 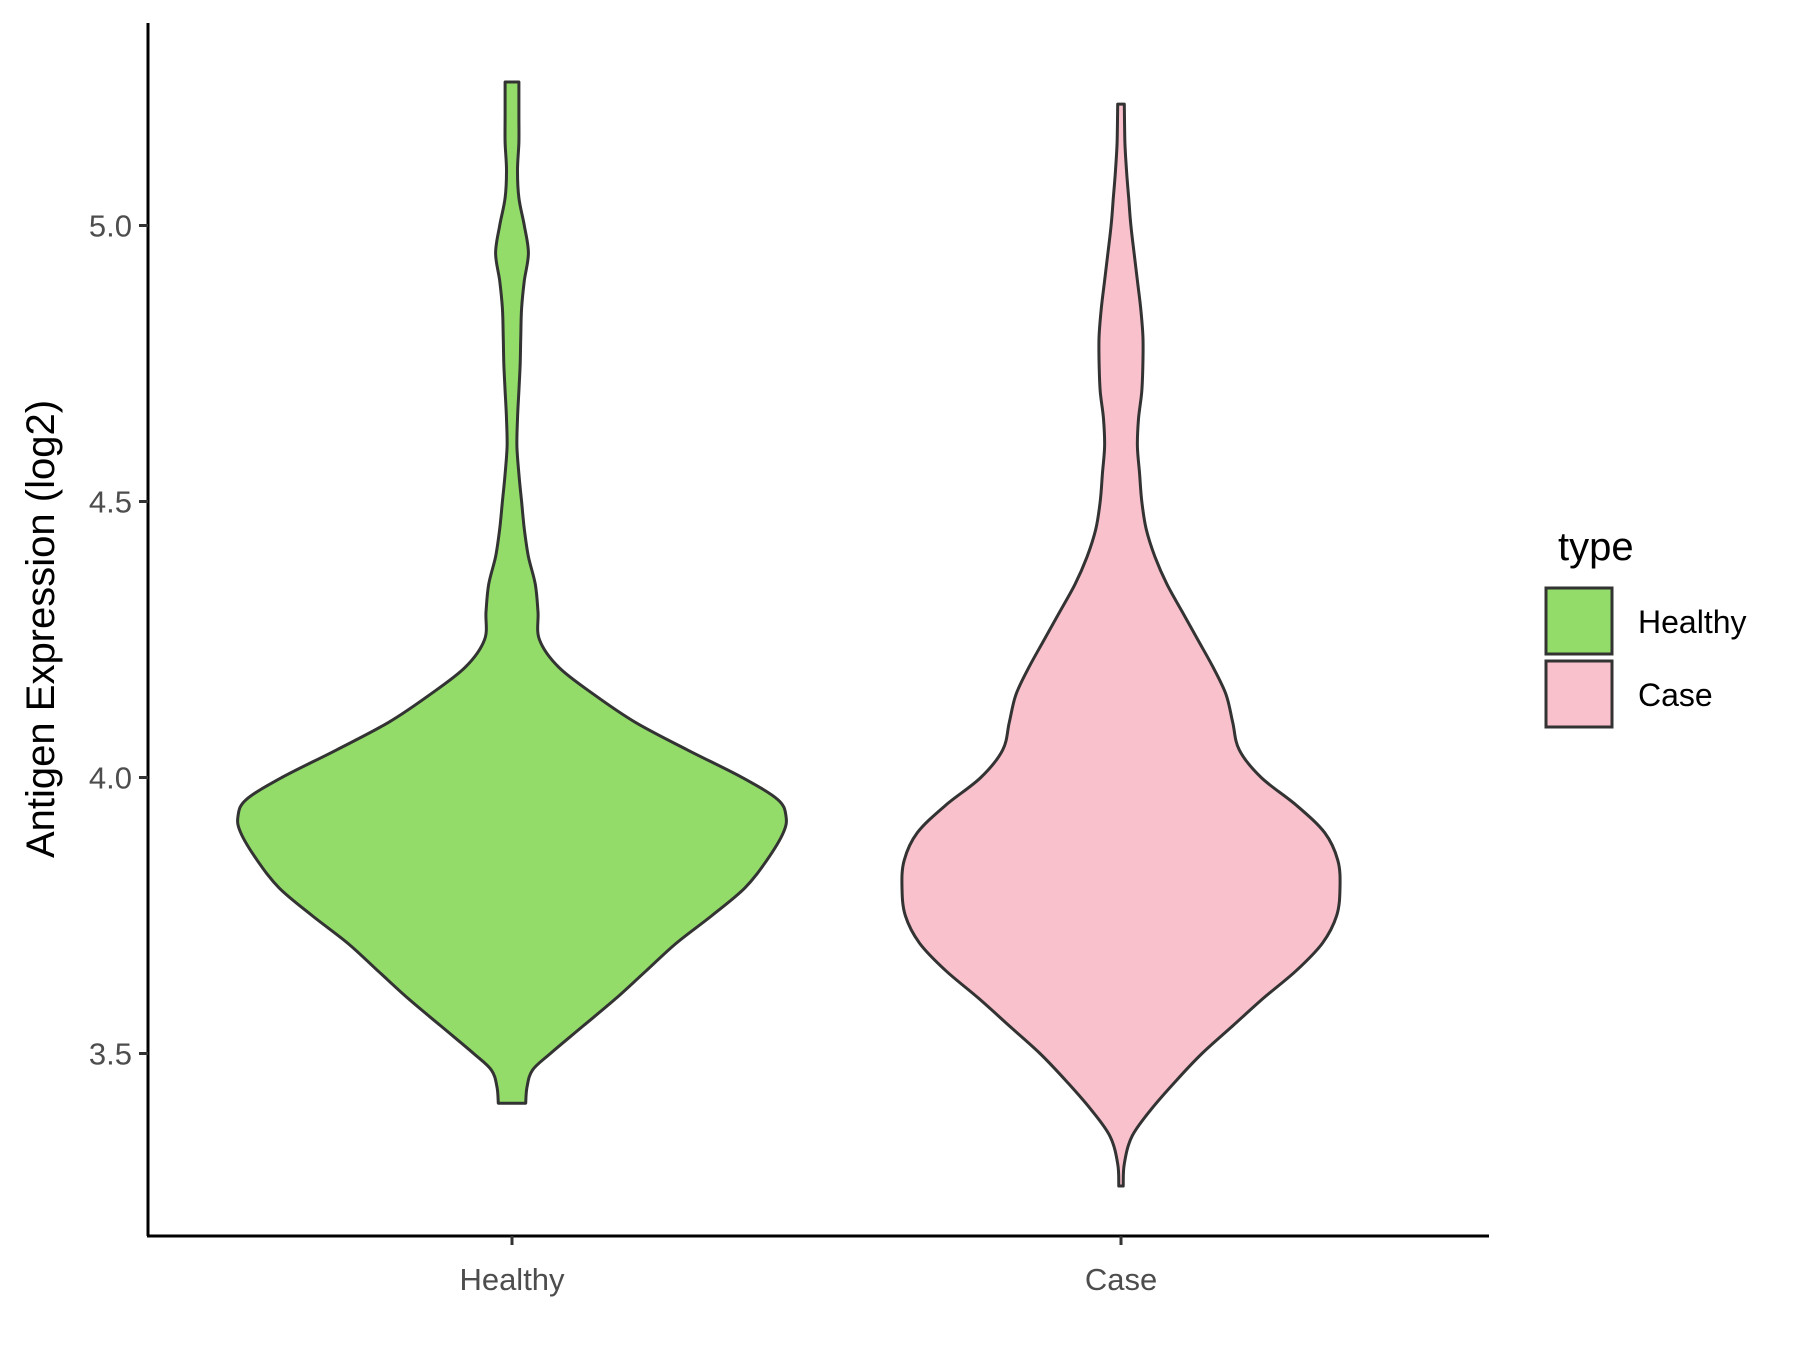 What do you see at coordinates (110, 502) in the screenshot?
I see `y-tick-label: 4.5` at bounding box center [110, 502].